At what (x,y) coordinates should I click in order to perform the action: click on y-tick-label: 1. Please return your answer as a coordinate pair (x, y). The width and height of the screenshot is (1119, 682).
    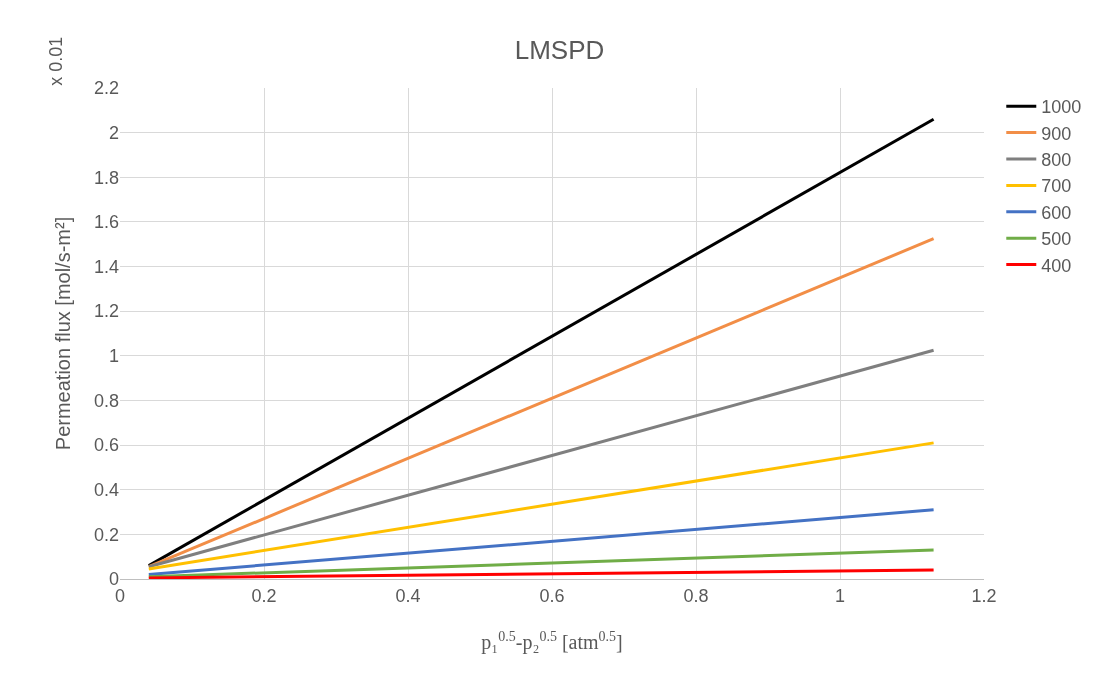
    Looking at the image, I should click on (113, 356).